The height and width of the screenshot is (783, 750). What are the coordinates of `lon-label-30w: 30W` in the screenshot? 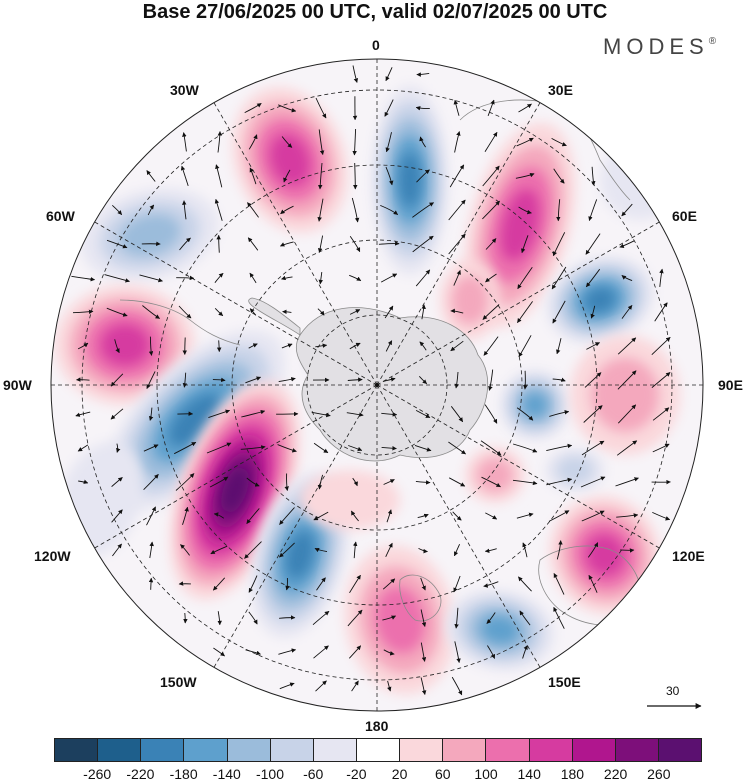 It's located at (184, 90).